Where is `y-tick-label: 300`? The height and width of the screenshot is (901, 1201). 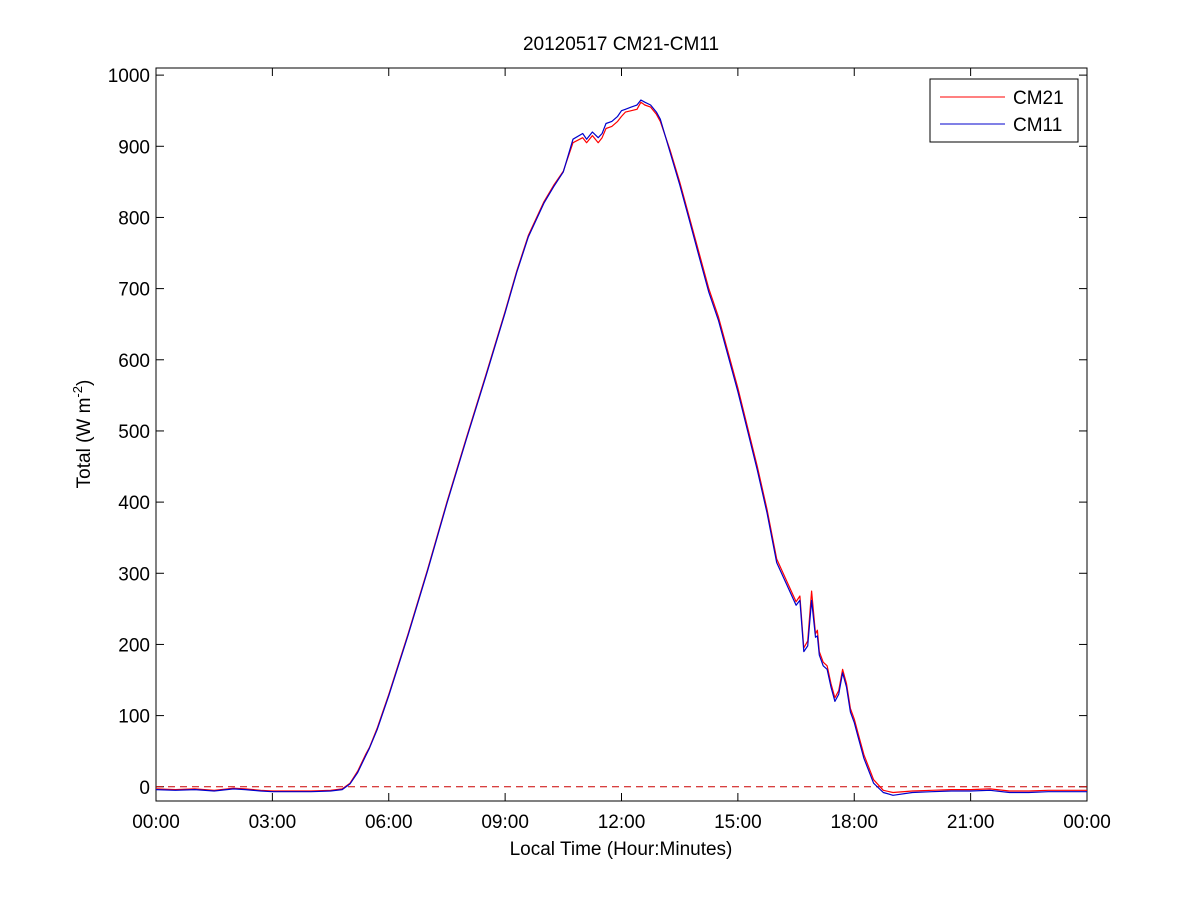
y-tick-label: 300 is located at coordinates (134, 574).